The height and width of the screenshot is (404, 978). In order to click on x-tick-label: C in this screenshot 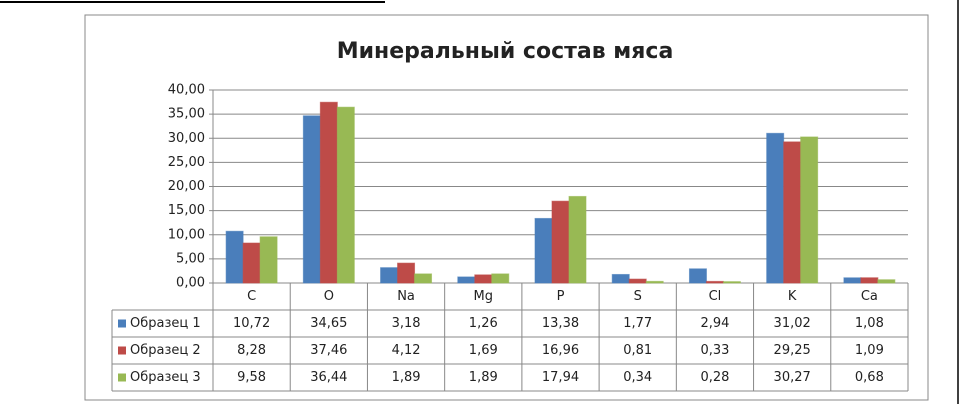, I will do `click(251, 296)`.